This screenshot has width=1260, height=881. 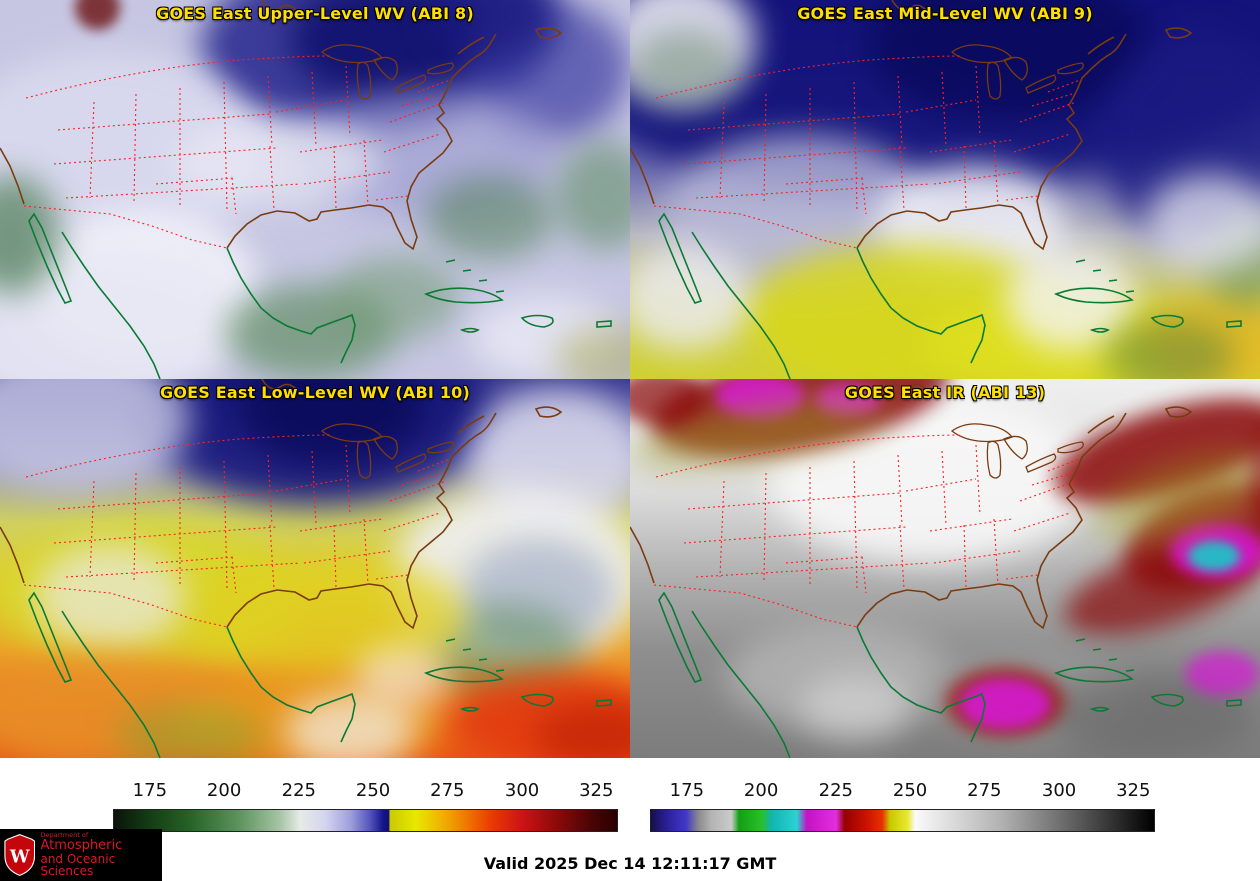 What do you see at coordinates (78, 865) in the screenshot?
I see `logo-dept-line2: and Oceanic Sciences` at bounding box center [78, 865].